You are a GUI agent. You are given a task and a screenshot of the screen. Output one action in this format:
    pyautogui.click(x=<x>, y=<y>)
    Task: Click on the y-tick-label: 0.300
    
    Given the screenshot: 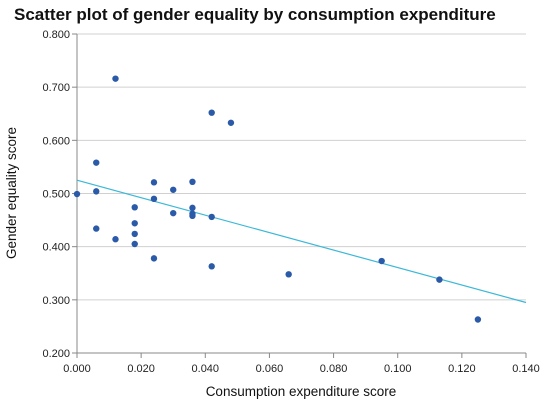 What is the action you would take?
    pyautogui.click(x=56, y=301)
    